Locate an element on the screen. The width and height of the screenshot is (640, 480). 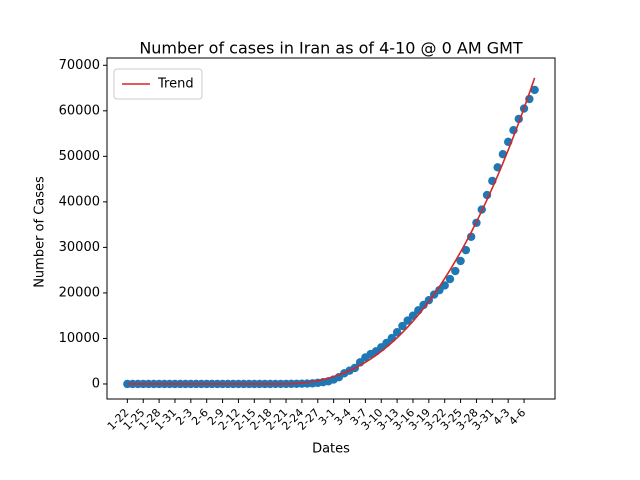
y-tick-label: 50000 is located at coordinates (79, 156).